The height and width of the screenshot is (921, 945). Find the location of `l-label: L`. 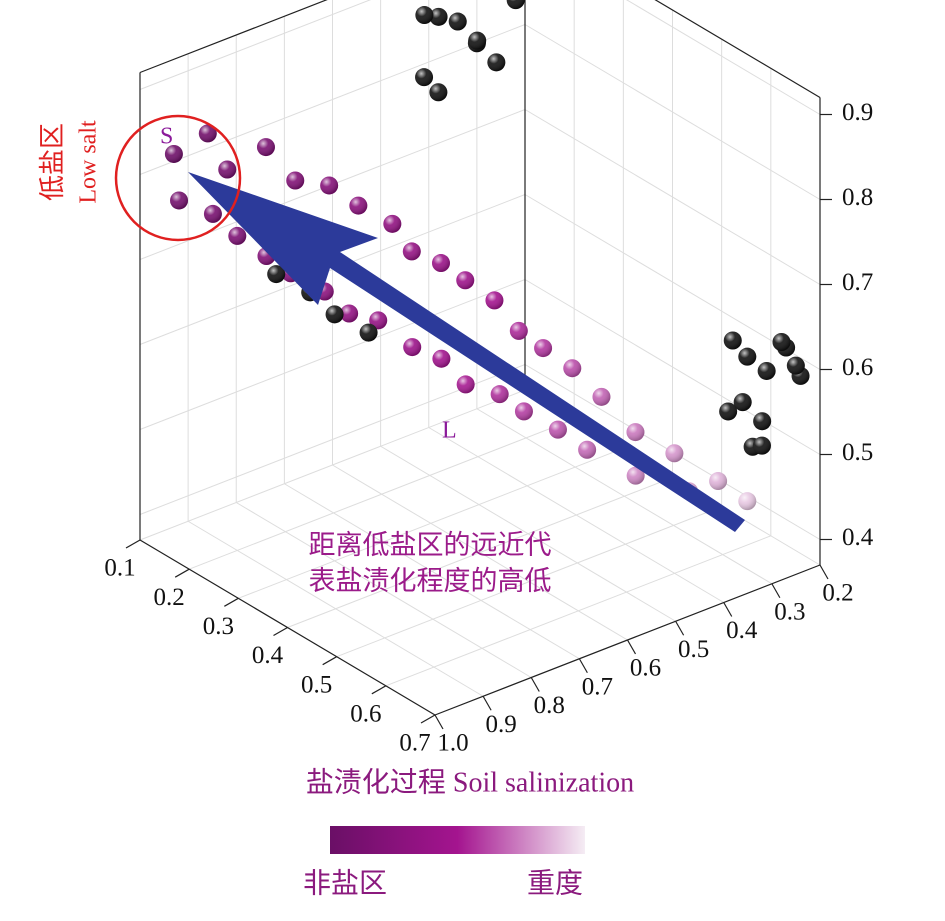

l-label: L is located at coordinates (449, 431).